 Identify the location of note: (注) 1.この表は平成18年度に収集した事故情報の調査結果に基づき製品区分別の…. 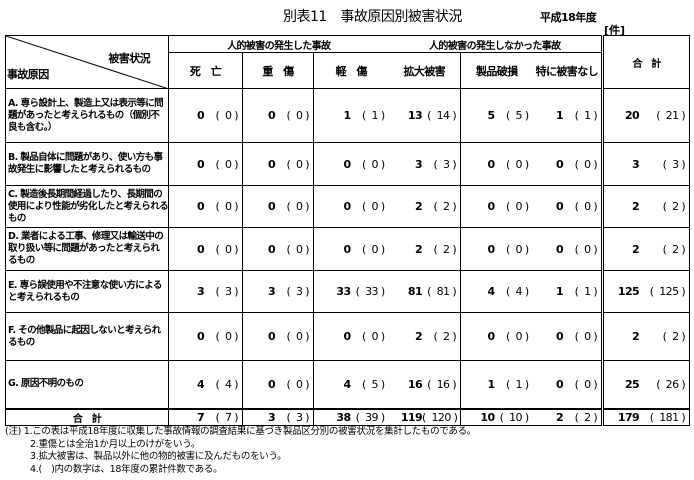
(240, 431).